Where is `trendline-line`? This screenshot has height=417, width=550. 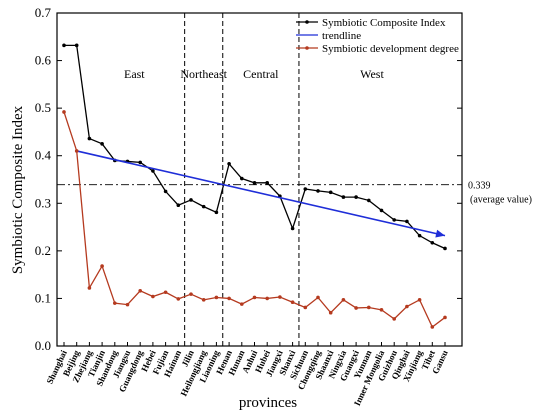 trendline-line is located at coordinates (261, 193).